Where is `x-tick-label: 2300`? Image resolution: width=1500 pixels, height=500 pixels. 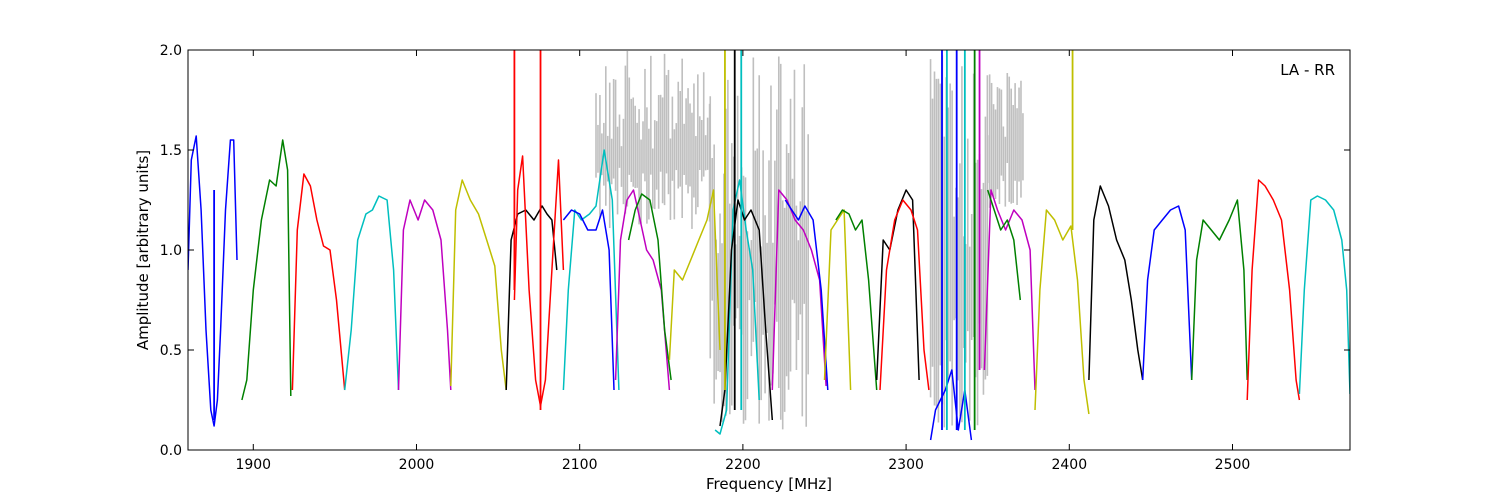
x-tick-label: 2300 is located at coordinates (906, 465).